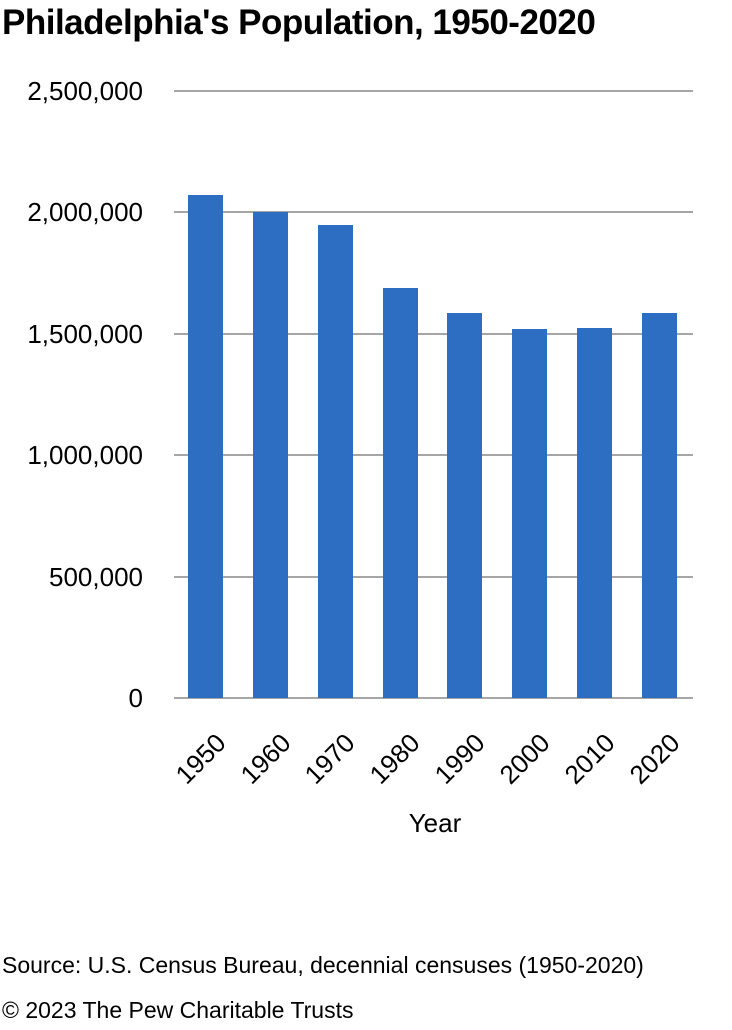 The width and height of the screenshot is (732, 1030). Describe the element at coordinates (433, 698) in the screenshot. I see `x-axis-line` at that location.